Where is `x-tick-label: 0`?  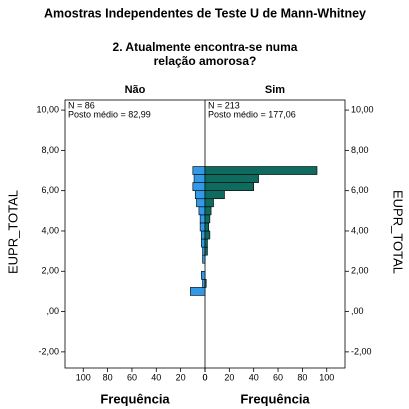
x-tick-label: 0 is located at coordinates (204, 377).